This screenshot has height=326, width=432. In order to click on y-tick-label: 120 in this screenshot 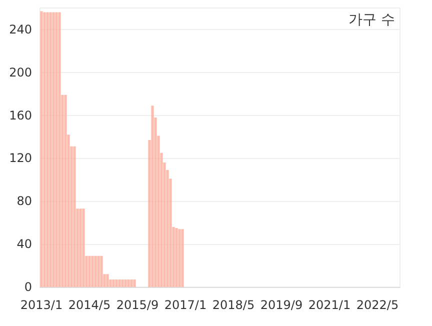, I will do `click(20, 158)`.